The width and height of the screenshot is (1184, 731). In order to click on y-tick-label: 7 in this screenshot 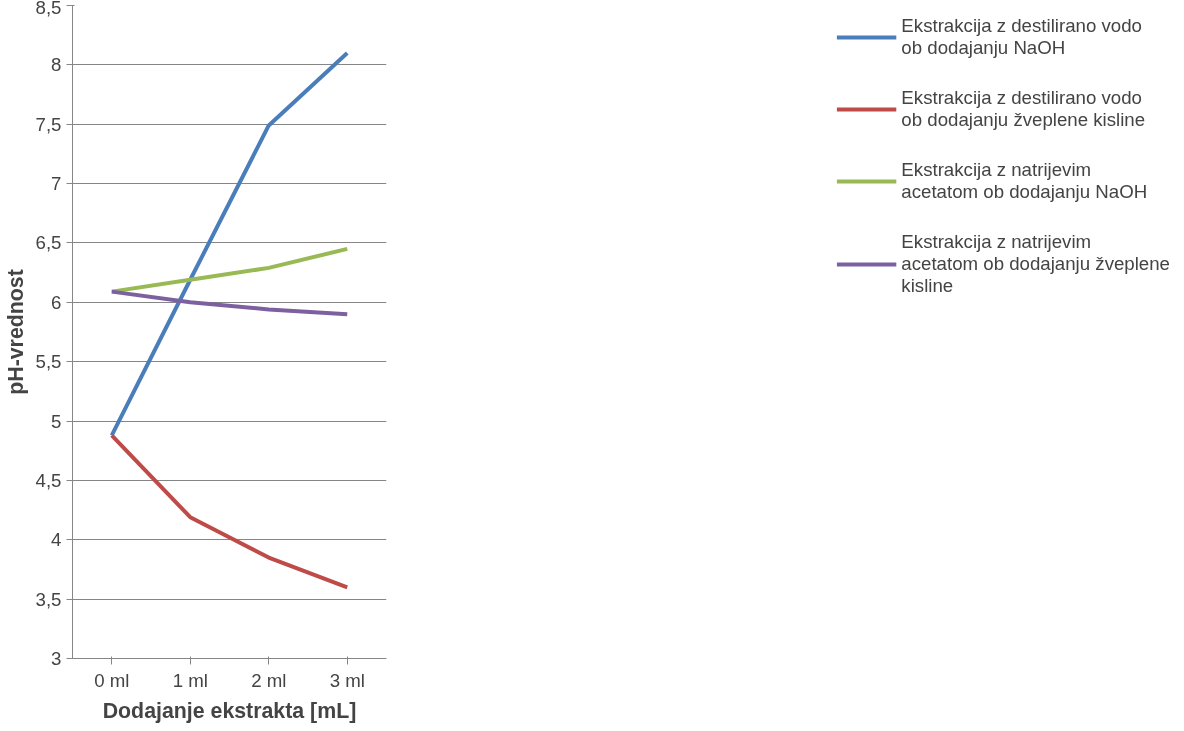, I will do `click(56, 184)`.